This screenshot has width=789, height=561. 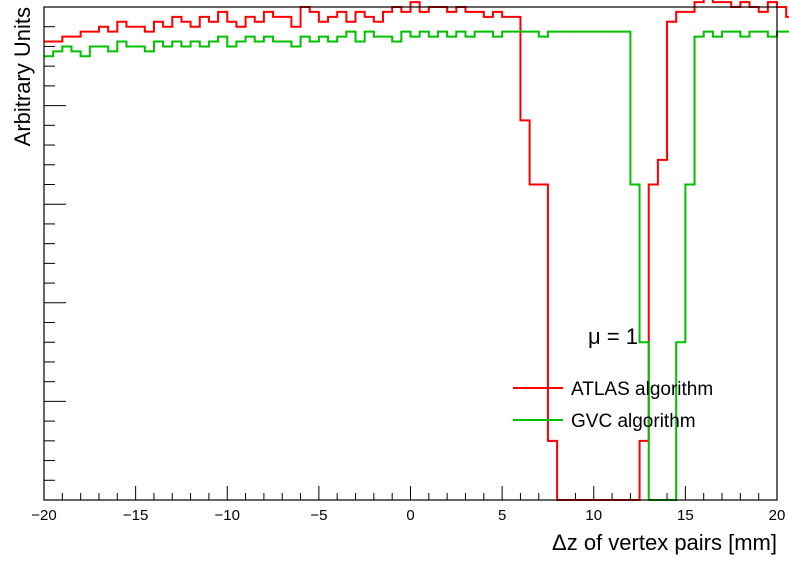 What do you see at coordinates (227, 515) in the screenshot?
I see `x-tick-label: −10` at bounding box center [227, 515].